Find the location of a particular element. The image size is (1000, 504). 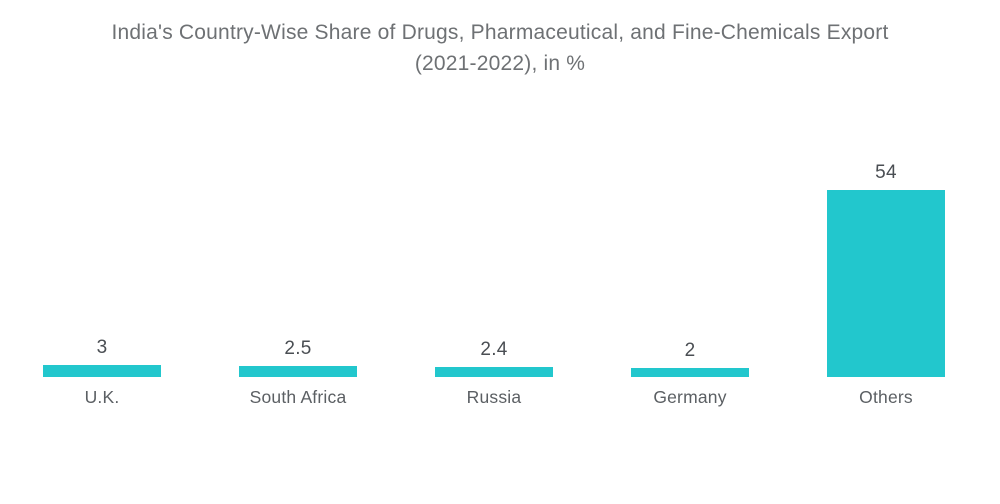

bar-group-uk: 3 U.K. is located at coordinates (102, 261).